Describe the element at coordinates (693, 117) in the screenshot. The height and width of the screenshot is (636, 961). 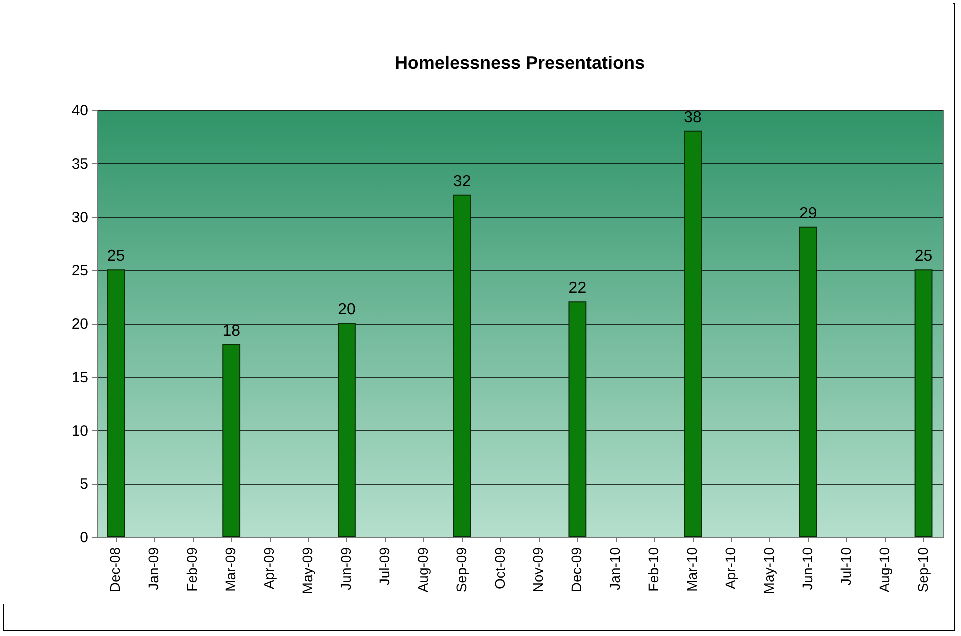
I see `data-label: 38` at that location.